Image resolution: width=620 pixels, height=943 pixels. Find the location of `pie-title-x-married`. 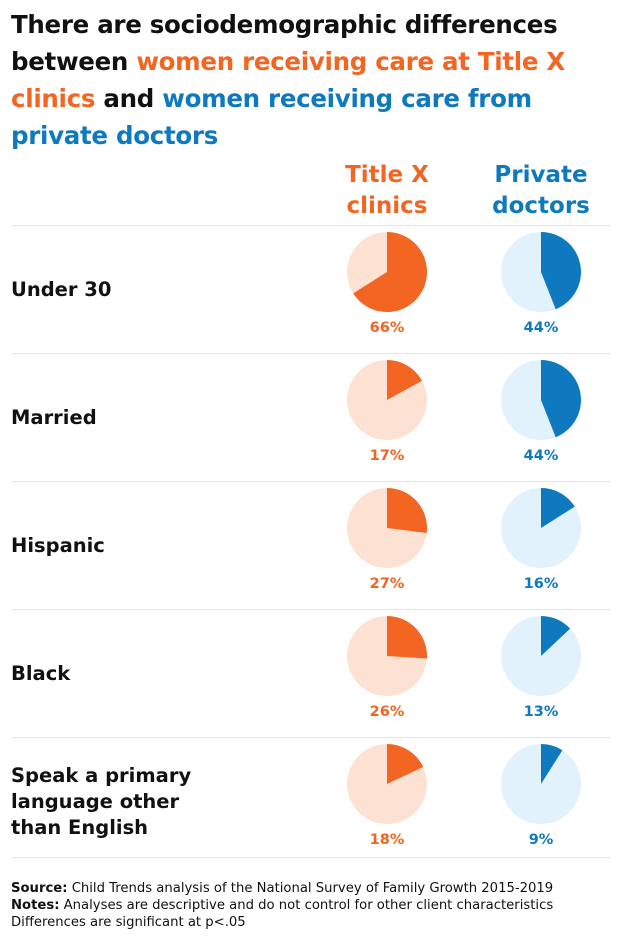

pie-title-x-married is located at coordinates (387, 400).